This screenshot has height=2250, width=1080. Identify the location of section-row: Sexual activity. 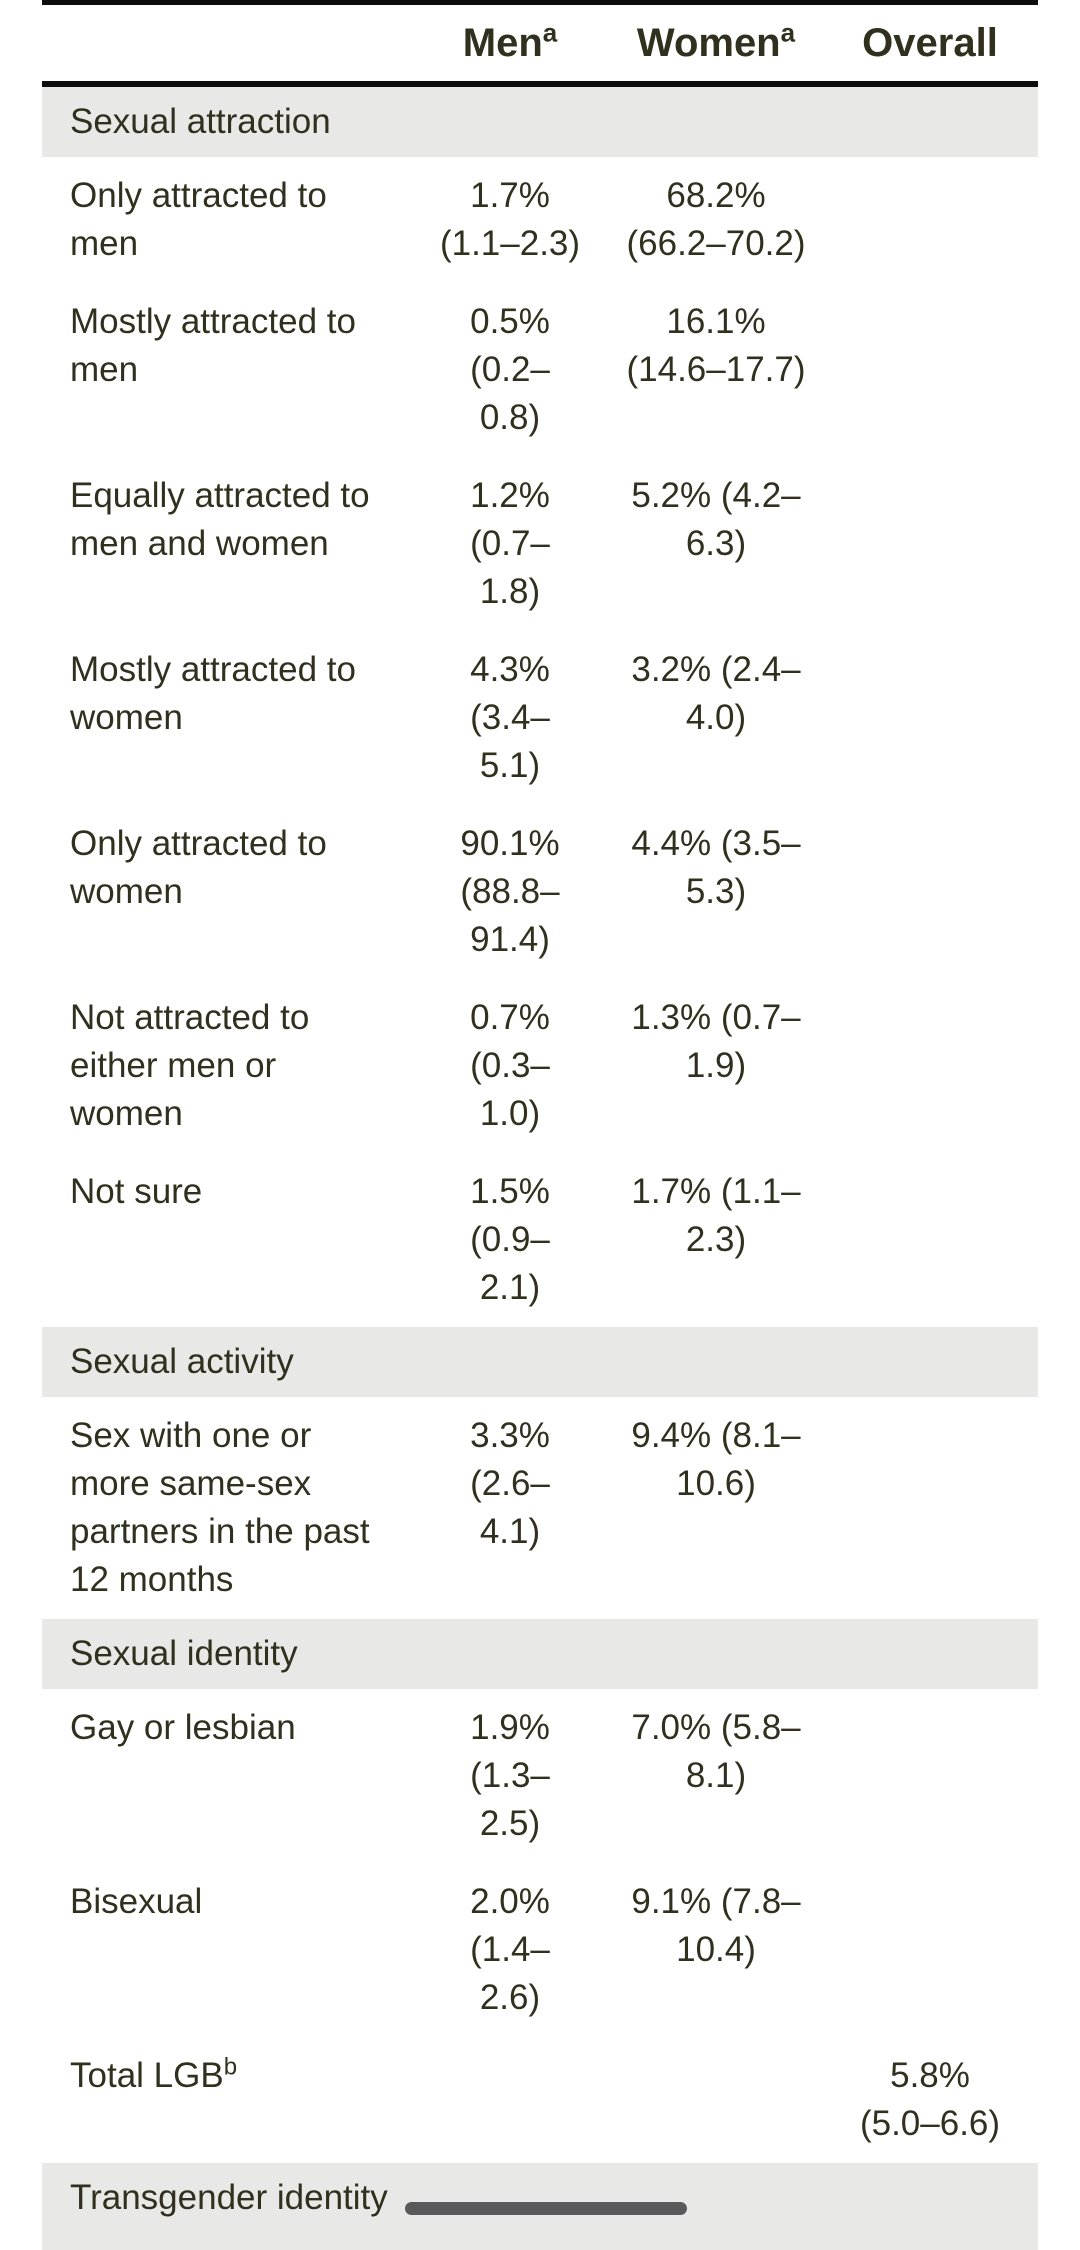
(540, 1362).